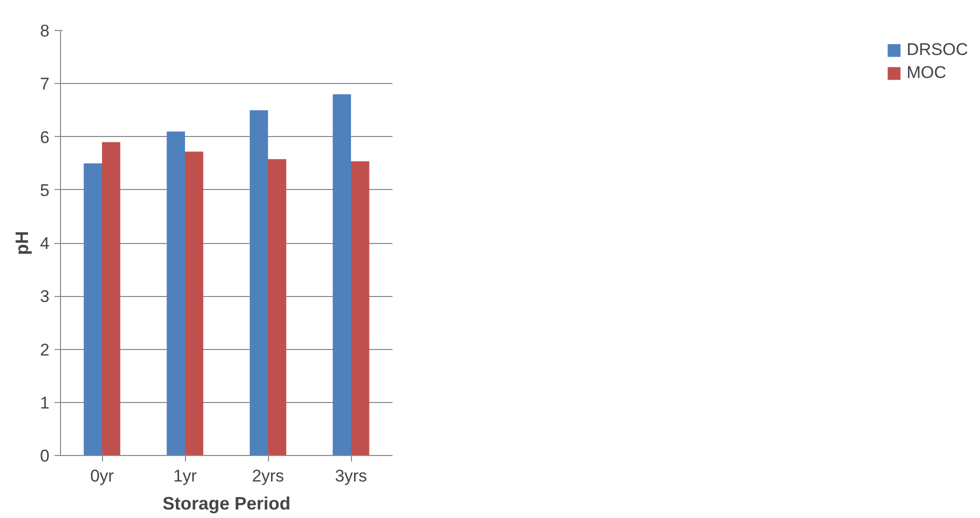  I want to click on x-tick-label: 3yrs, so click(351, 476).